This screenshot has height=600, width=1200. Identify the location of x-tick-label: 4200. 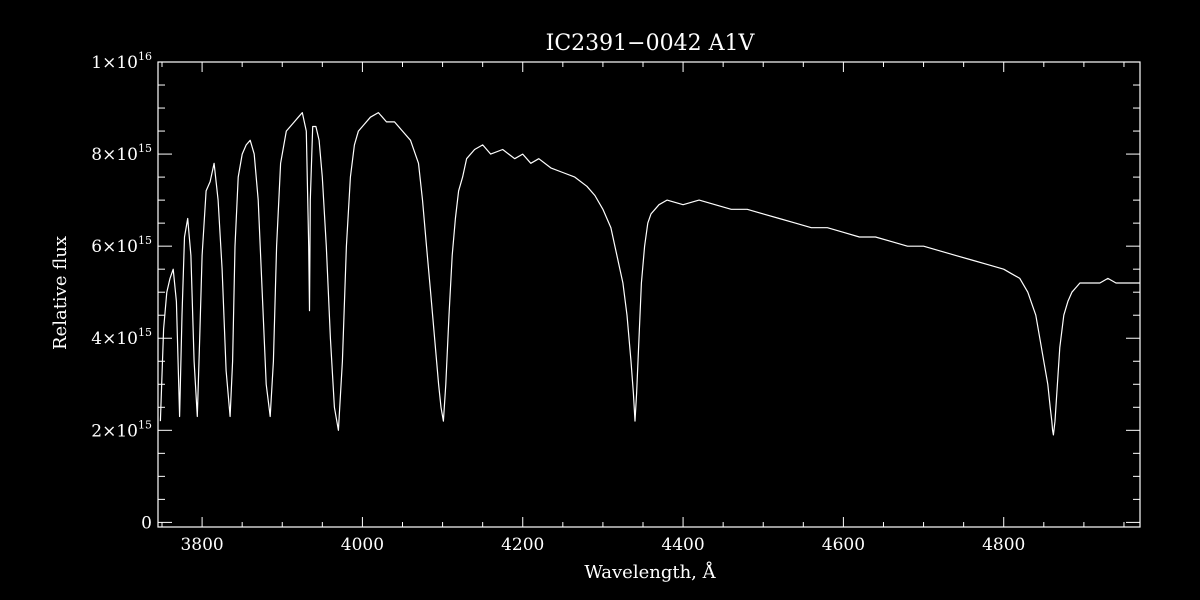
(522, 545).